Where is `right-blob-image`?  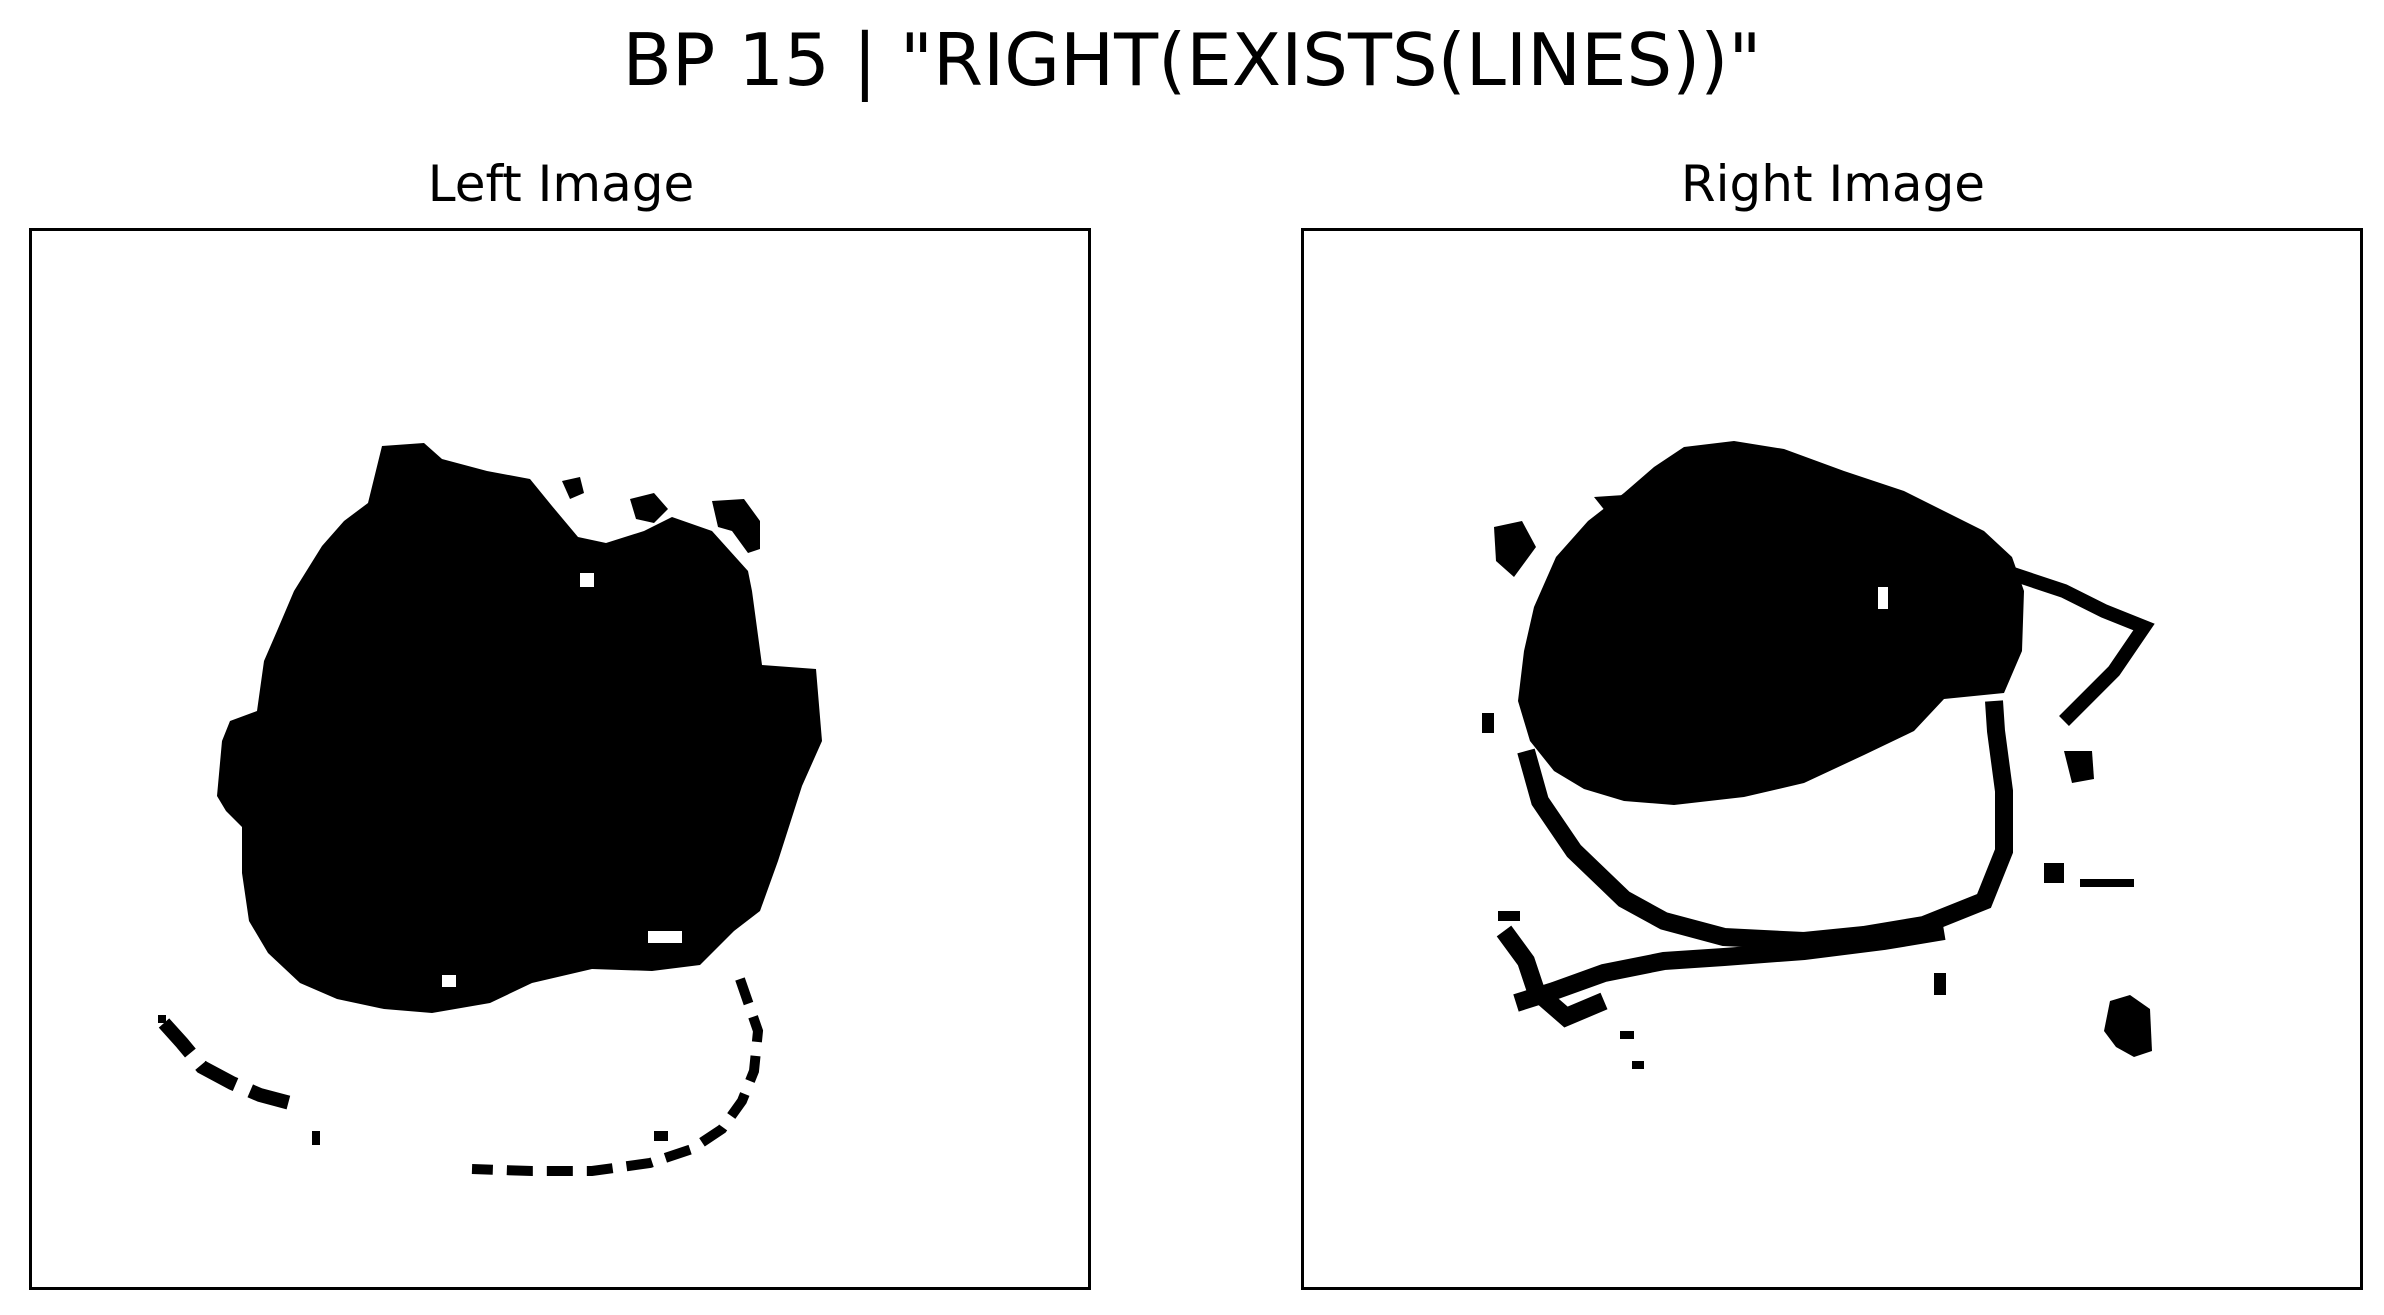
right-blob-image is located at coordinates (1818, 755).